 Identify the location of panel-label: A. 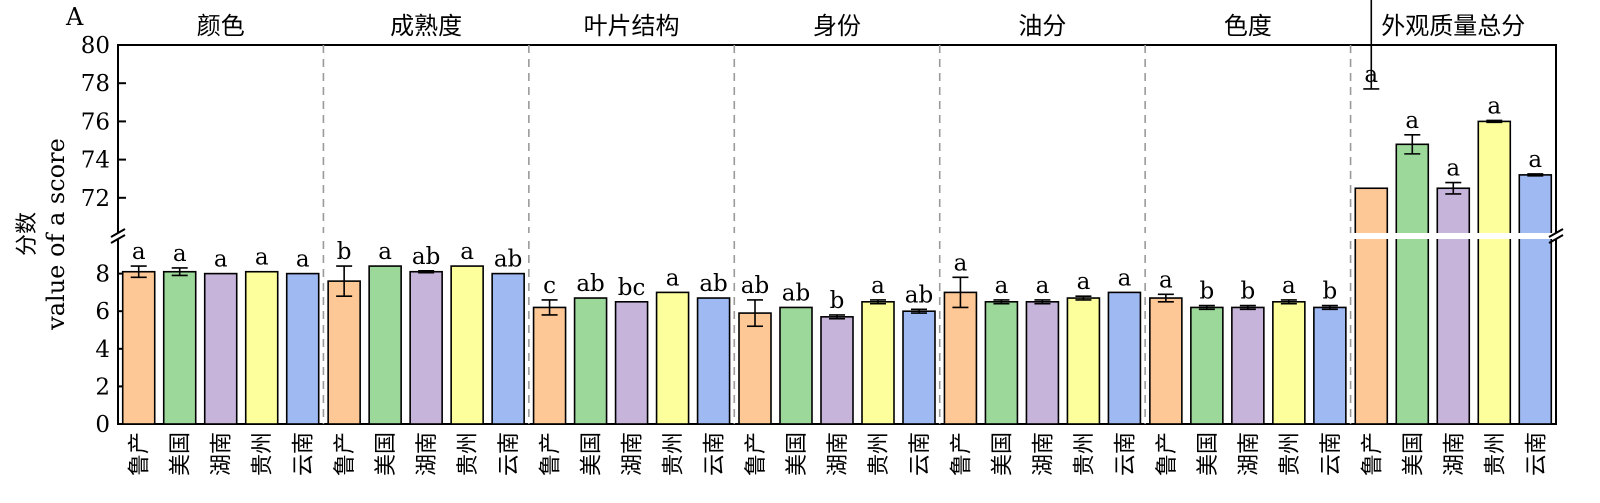
(74, 17).